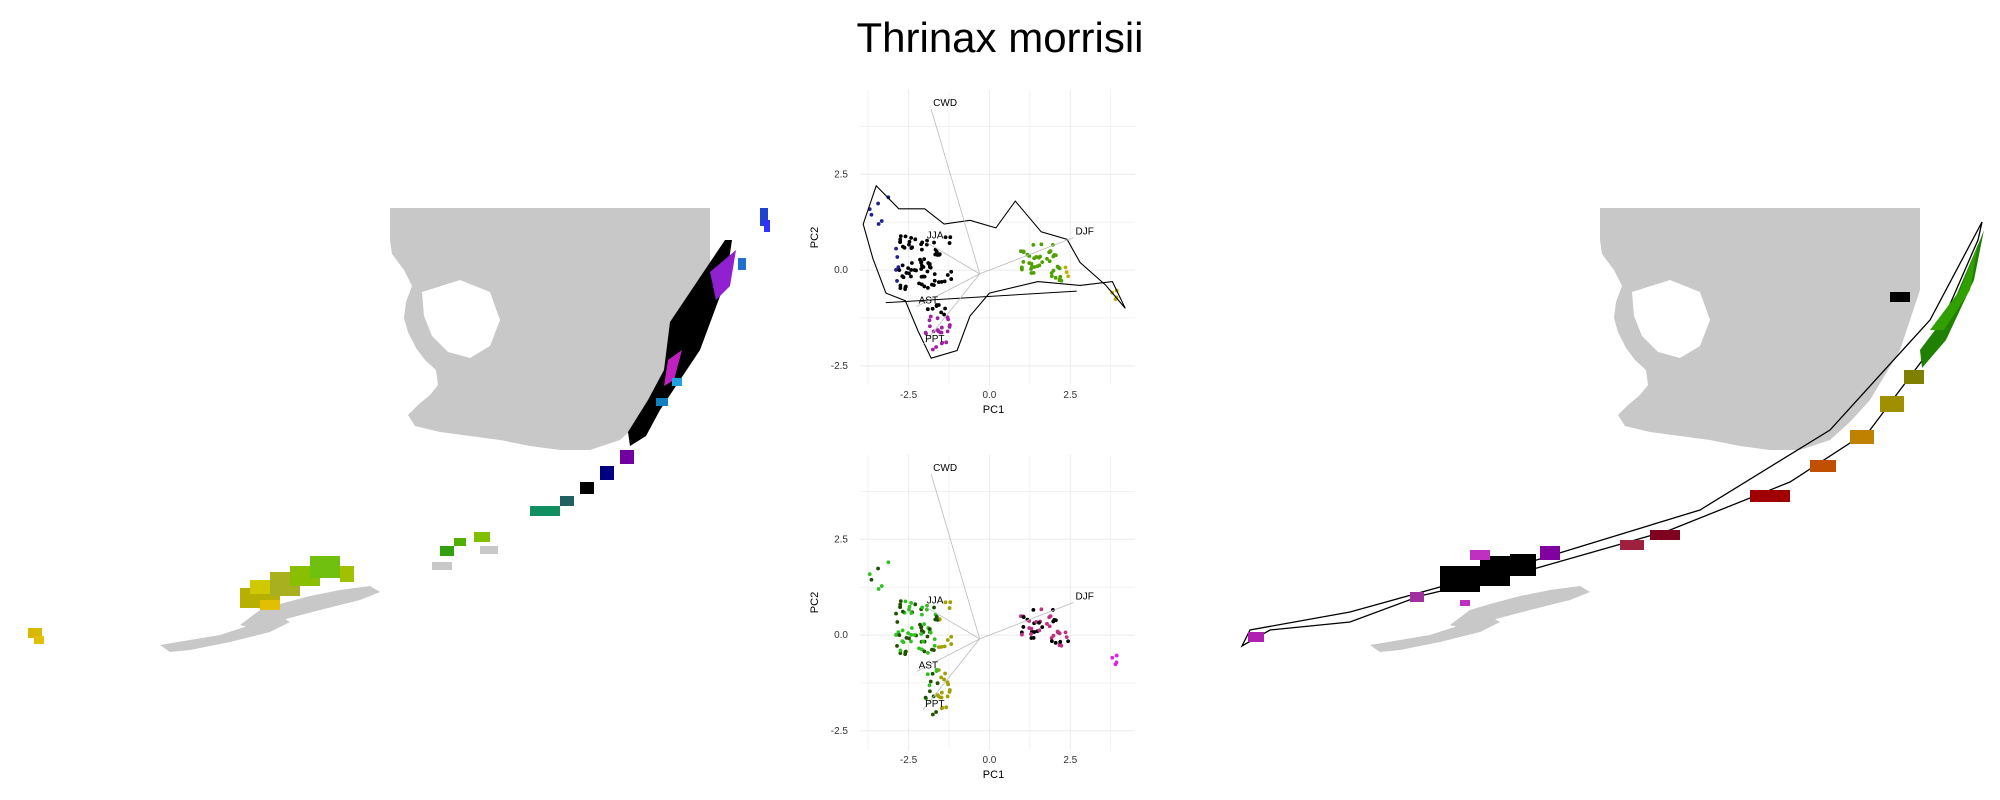 The height and width of the screenshot is (800, 2000). Describe the element at coordinates (989, 760) in the screenshot. I see `x-tick-label: 0.0` at that location.